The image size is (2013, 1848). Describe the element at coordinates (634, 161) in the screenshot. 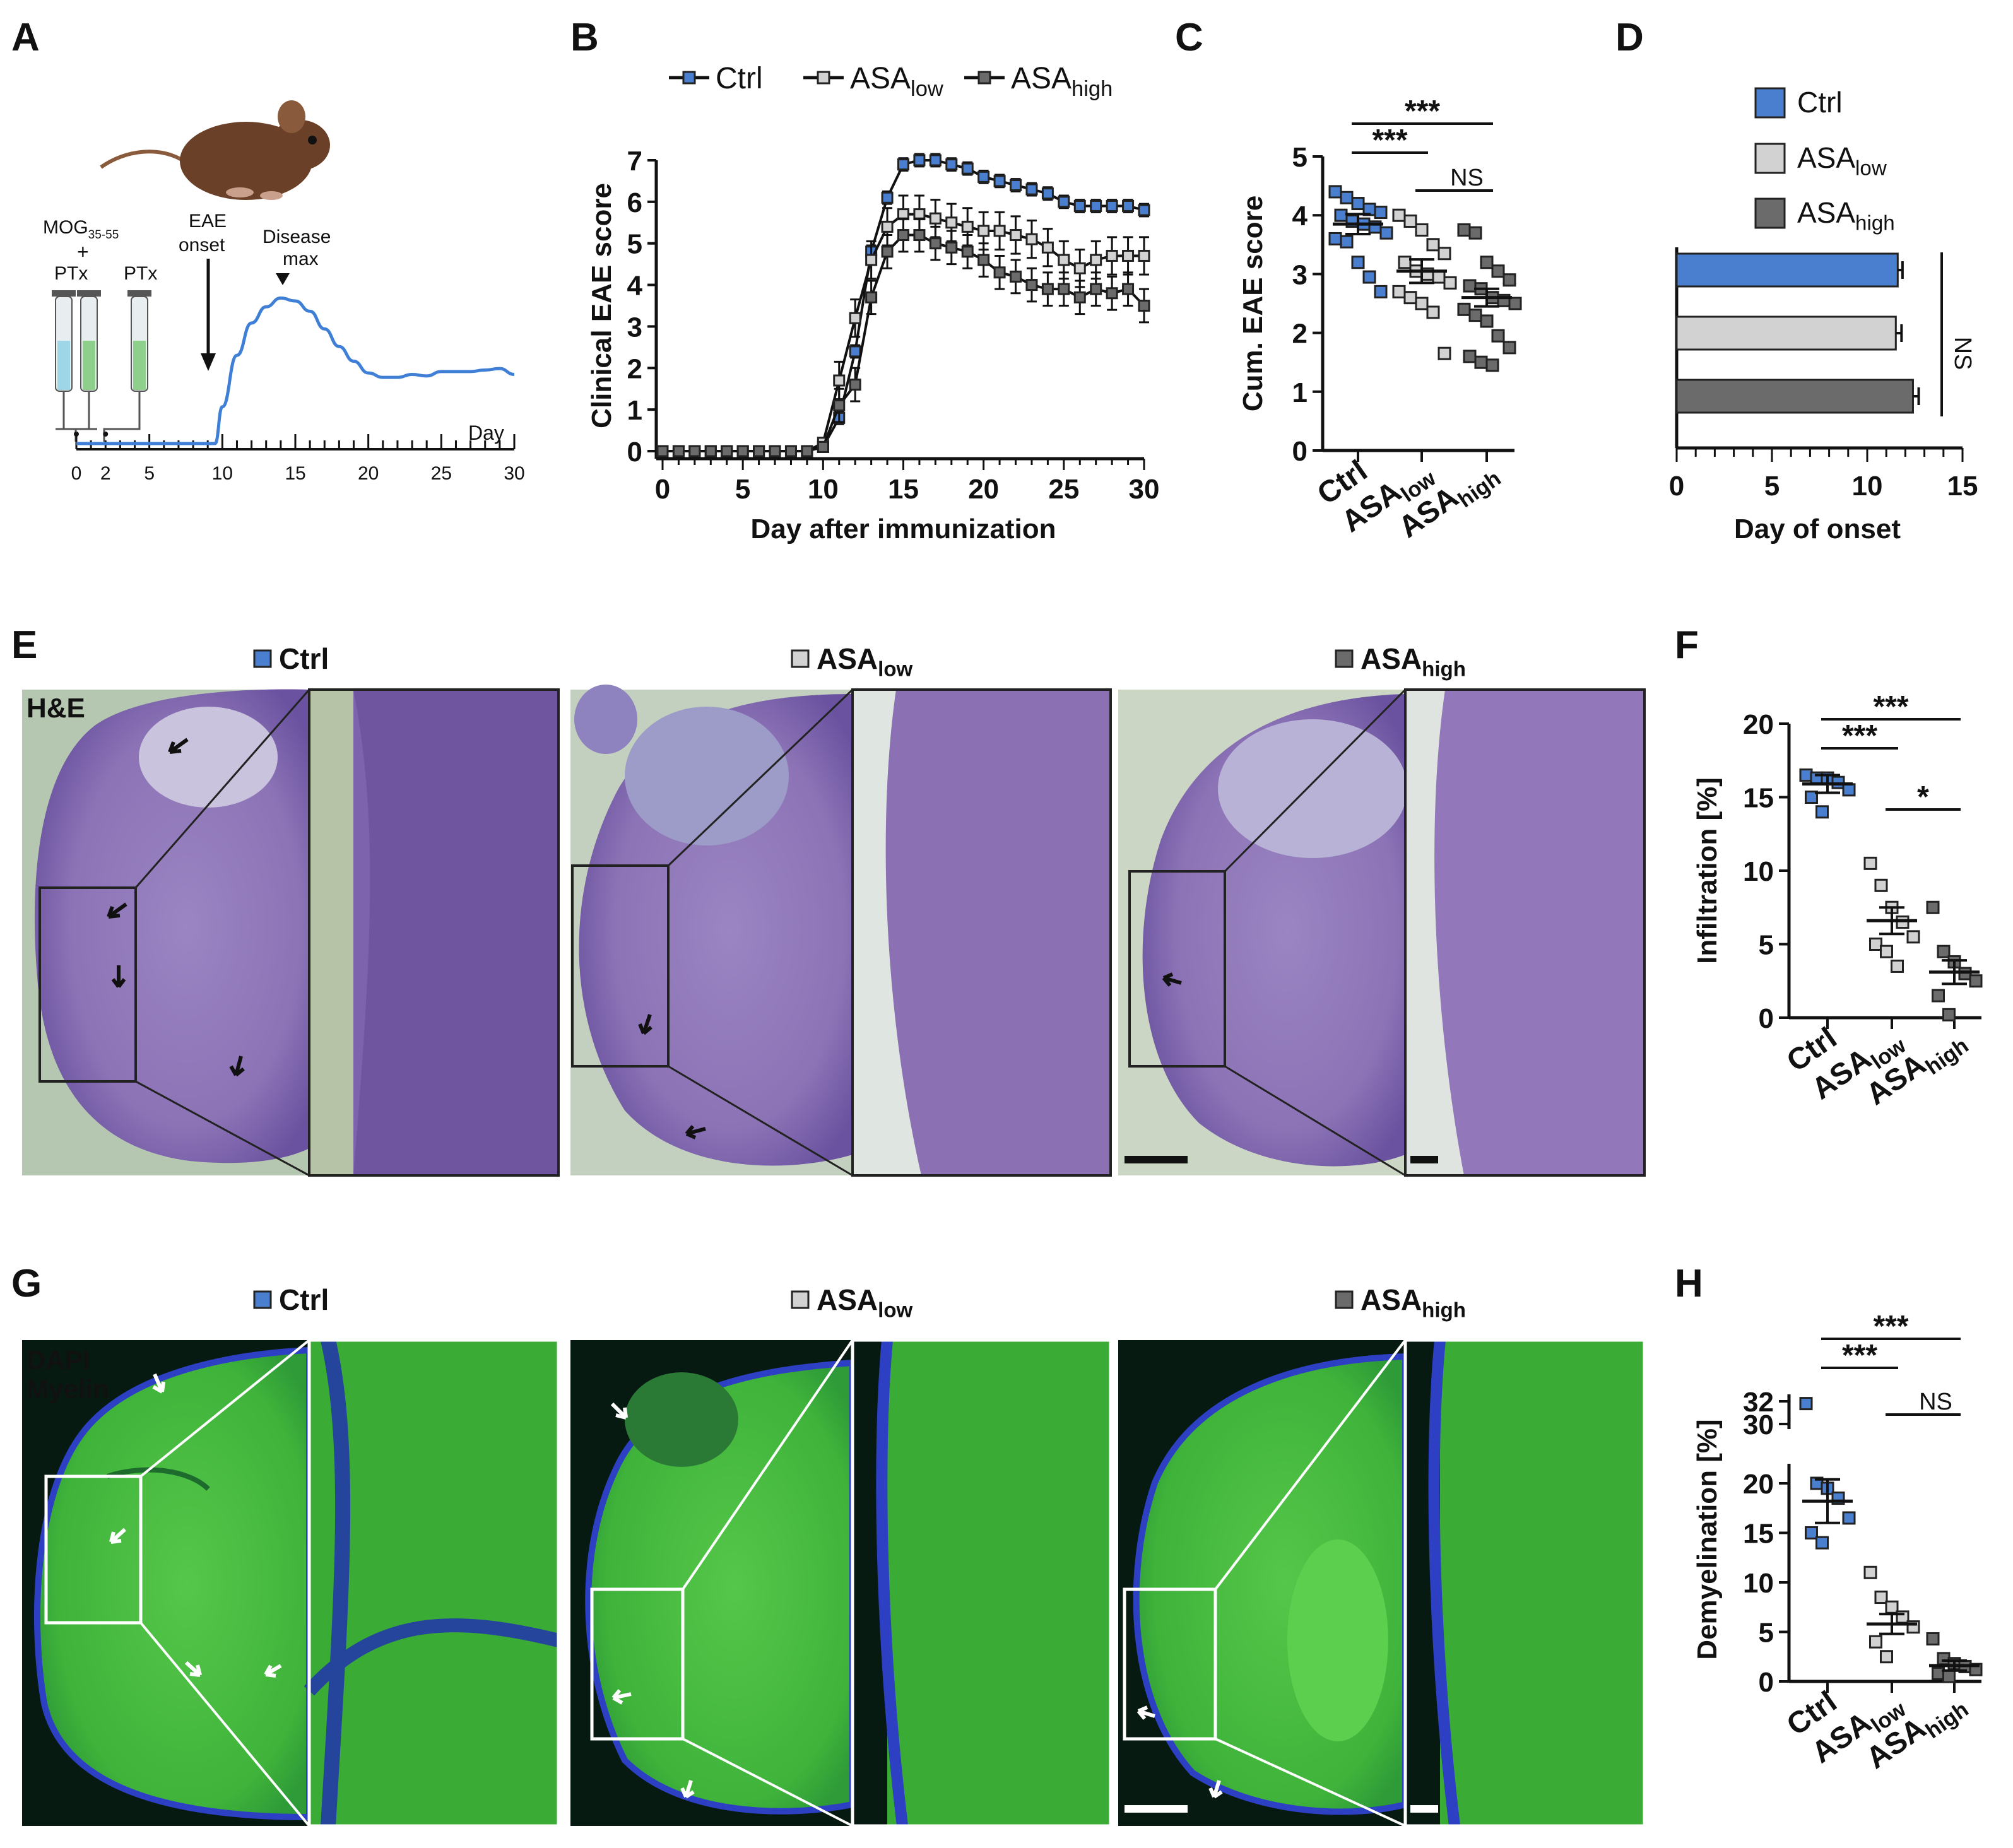

I see `chart-b-y-tick-label: 7` at that location.